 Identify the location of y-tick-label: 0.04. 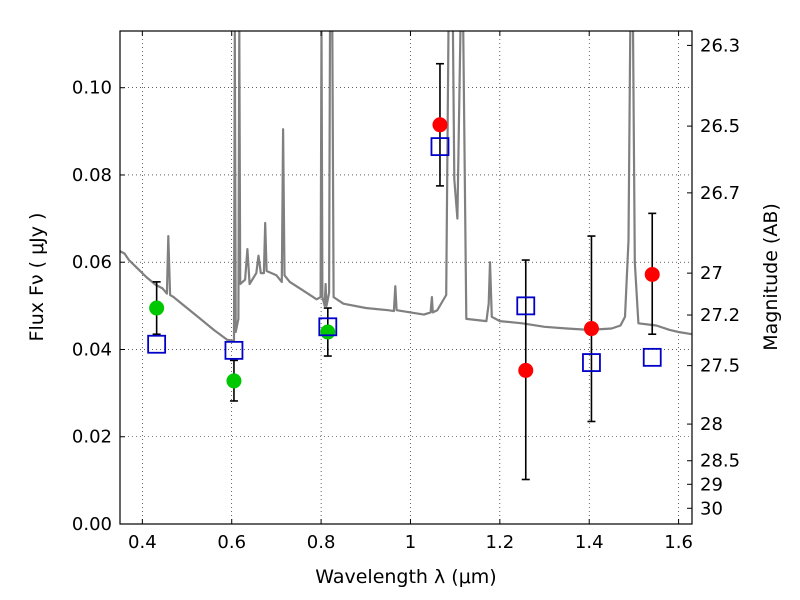
(92, 349).